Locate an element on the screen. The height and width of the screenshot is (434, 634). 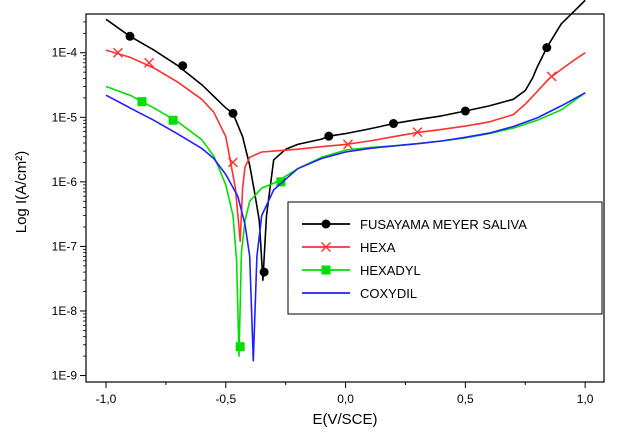
y-axis-label: Log I(A/cm²) is located at coordinates (21, 192).